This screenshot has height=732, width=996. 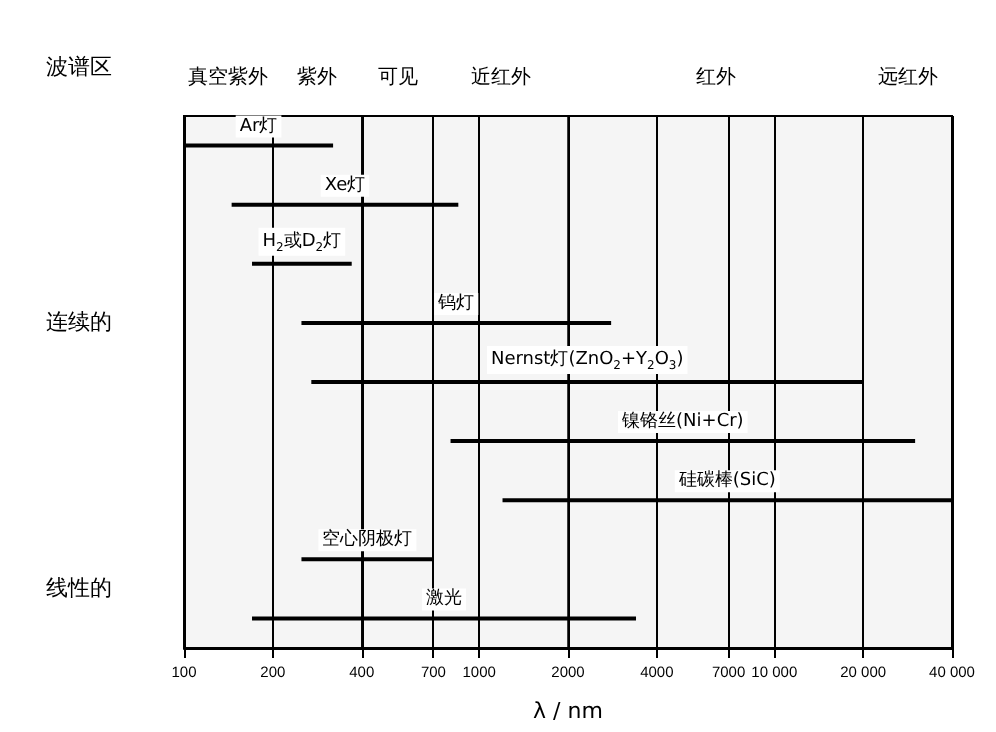 I want to click on y-tick-label: 空心阴极灯, so click(x=367, y=539).